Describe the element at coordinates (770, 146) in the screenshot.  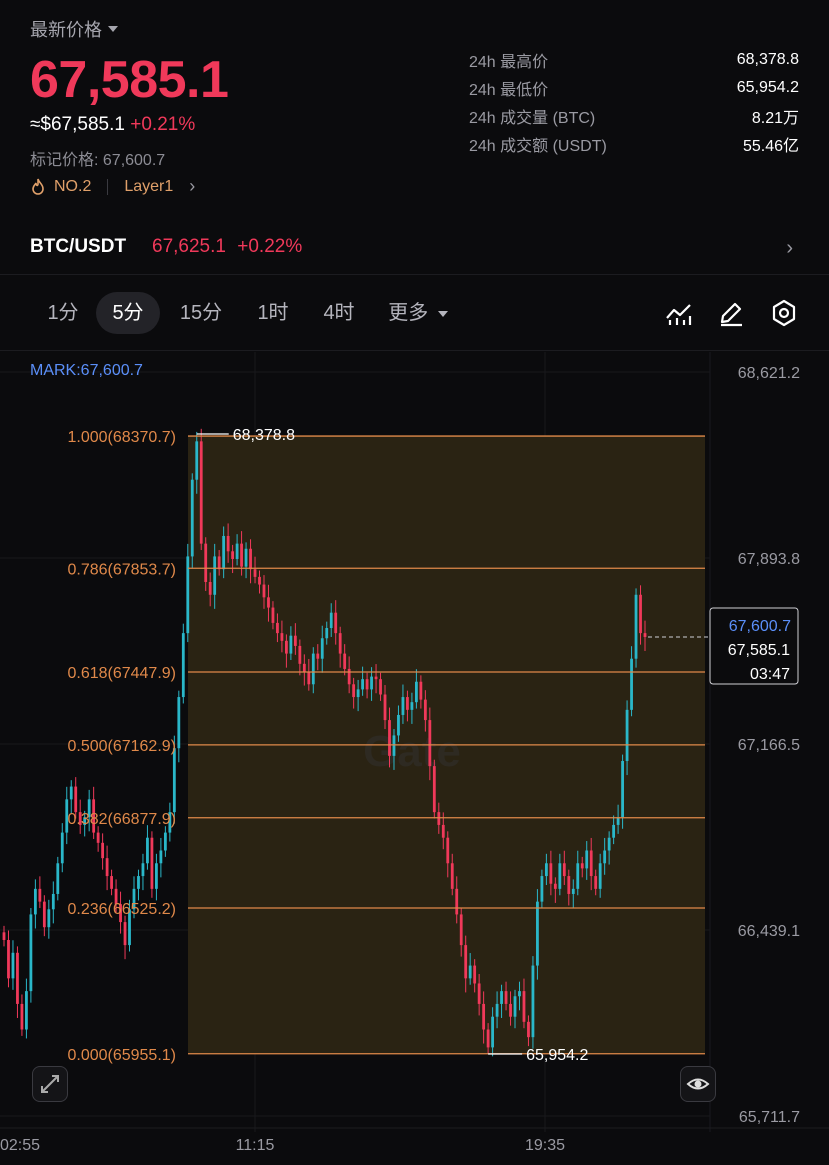
I see `stat-value: 55.46亿` at that location.